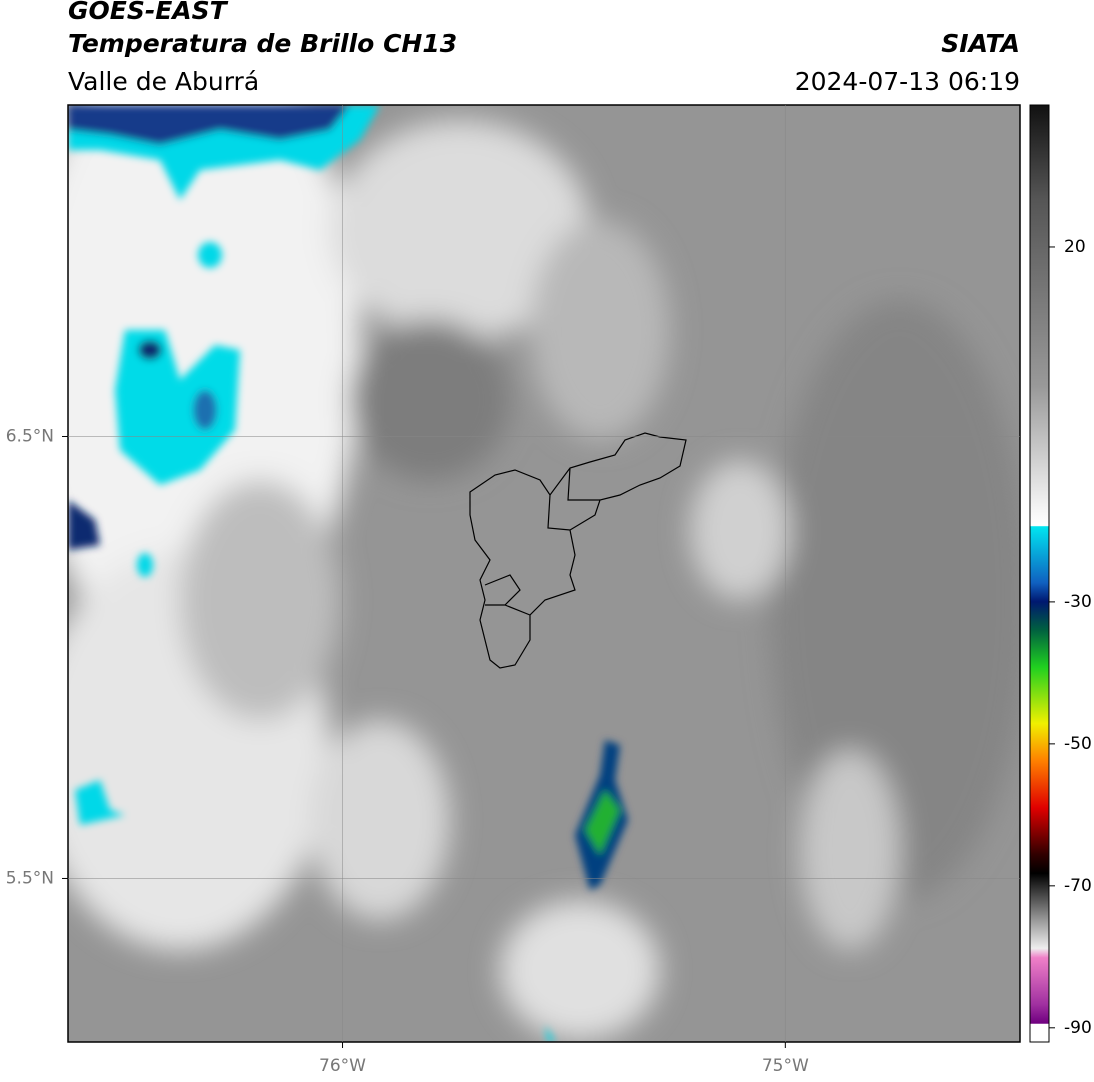 The width and height of the screenshot is (1094, 1082). I want to click on colorbar-tick-label: -90, so click(1078, 1028).